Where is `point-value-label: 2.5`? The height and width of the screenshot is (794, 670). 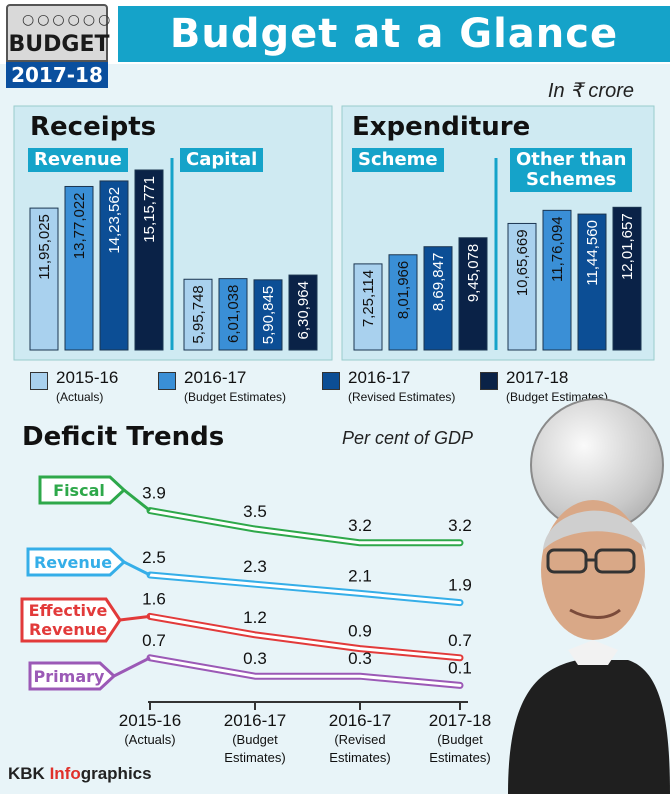
point-value-label: 2.5 is located at coordinates (154, 557).